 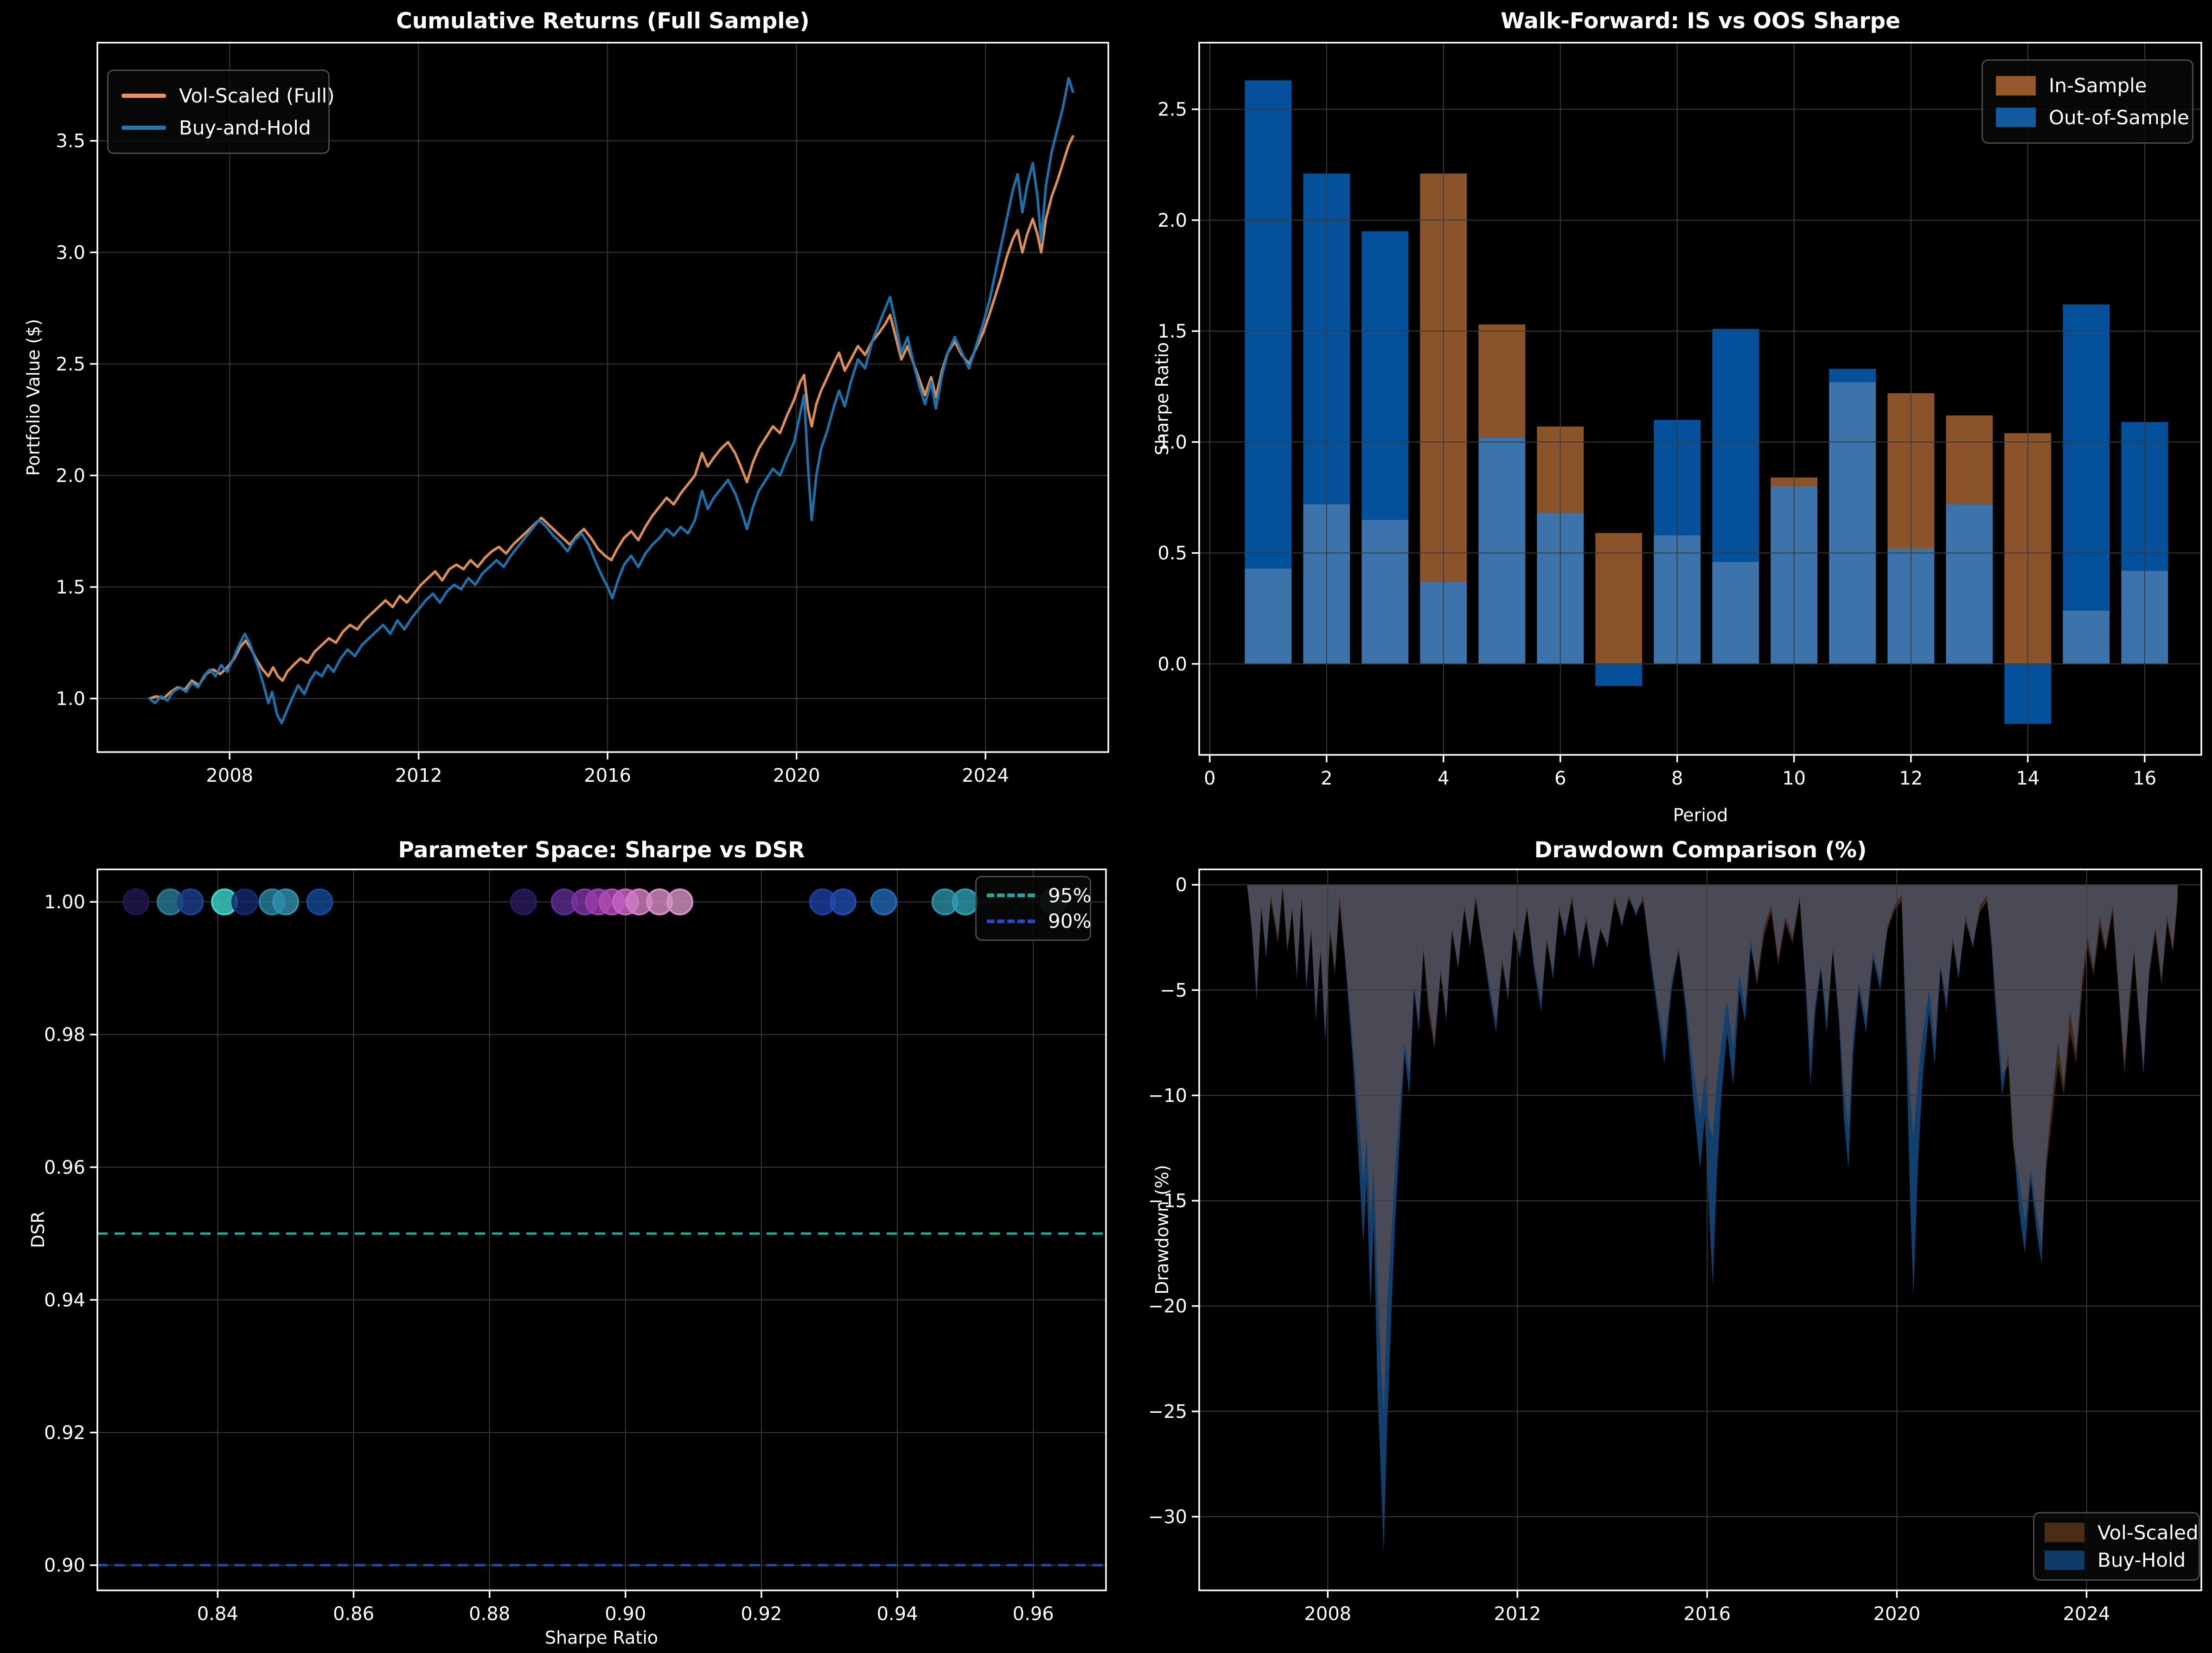 I want to click on svg-text: 6, so click(x=1560, y=778).